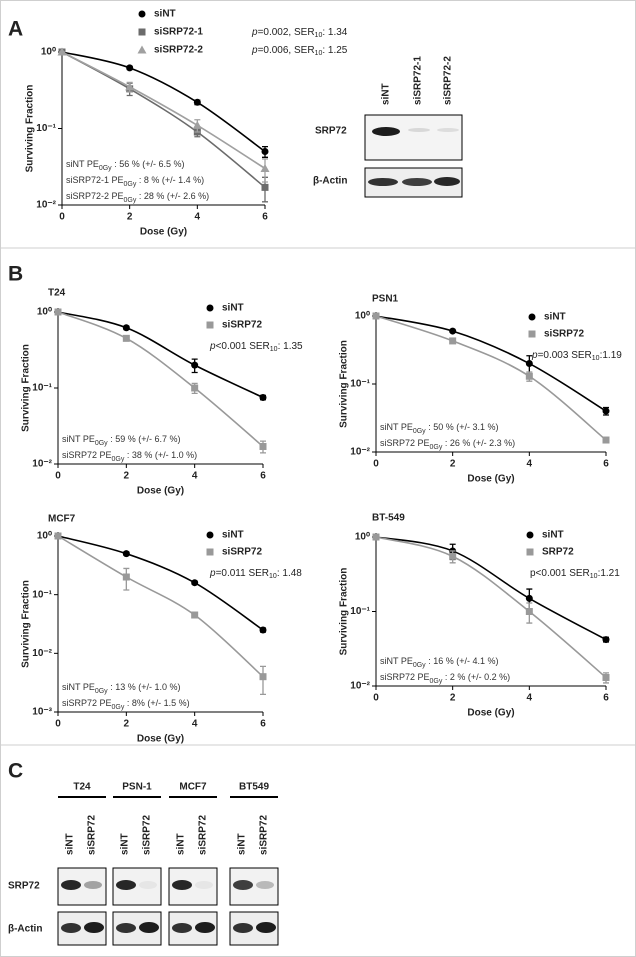  I want to click on lane-label: siSRP72-2, so click(448, 80).